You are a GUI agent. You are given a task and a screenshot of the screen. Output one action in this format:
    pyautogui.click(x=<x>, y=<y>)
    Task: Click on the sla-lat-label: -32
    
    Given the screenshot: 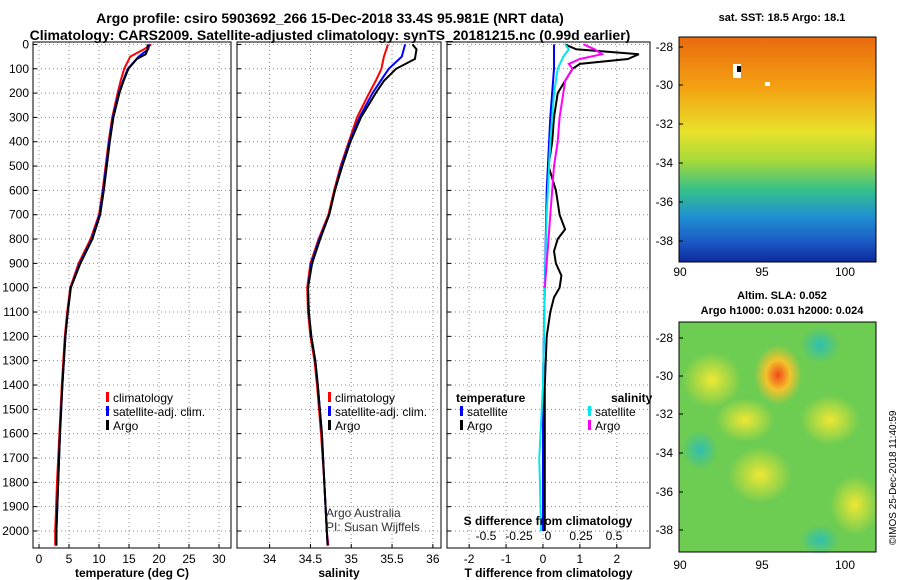 What is the action you would take?
    pyautogui.click(x=665, y=414)
    